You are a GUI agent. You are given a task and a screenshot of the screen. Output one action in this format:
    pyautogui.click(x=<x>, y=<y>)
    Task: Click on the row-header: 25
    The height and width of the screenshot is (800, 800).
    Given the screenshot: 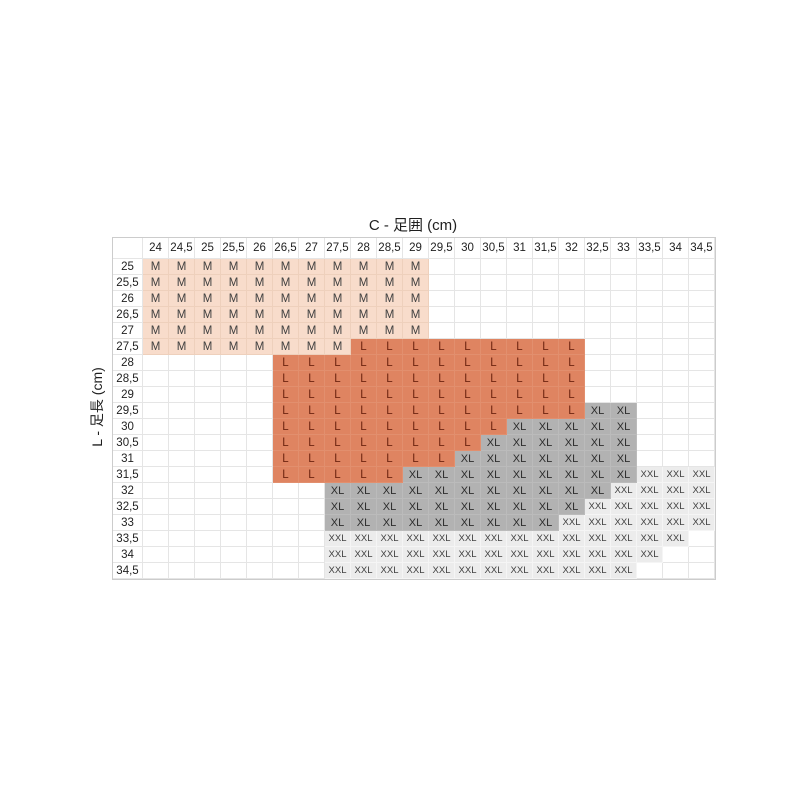 What is the action you would take?
    pyautogui.click(x=128, y=267)
    